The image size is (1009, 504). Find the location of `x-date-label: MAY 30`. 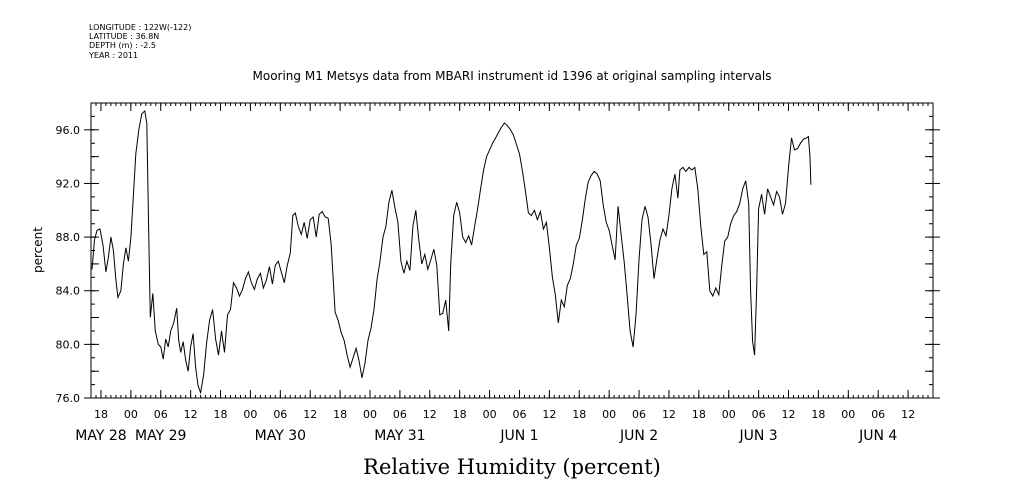

x-date-label: MAY 30 is located at coordinates (280, 436).